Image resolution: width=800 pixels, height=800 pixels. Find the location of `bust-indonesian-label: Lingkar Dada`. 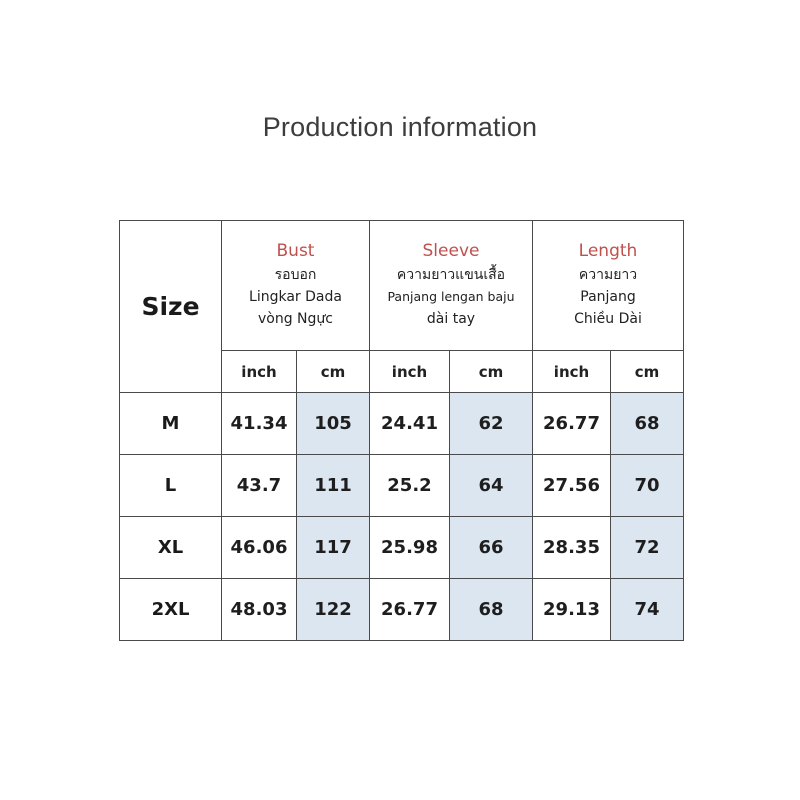

bust-indonesian-label: Lingkar Dada is located at coordinates (295, 297).